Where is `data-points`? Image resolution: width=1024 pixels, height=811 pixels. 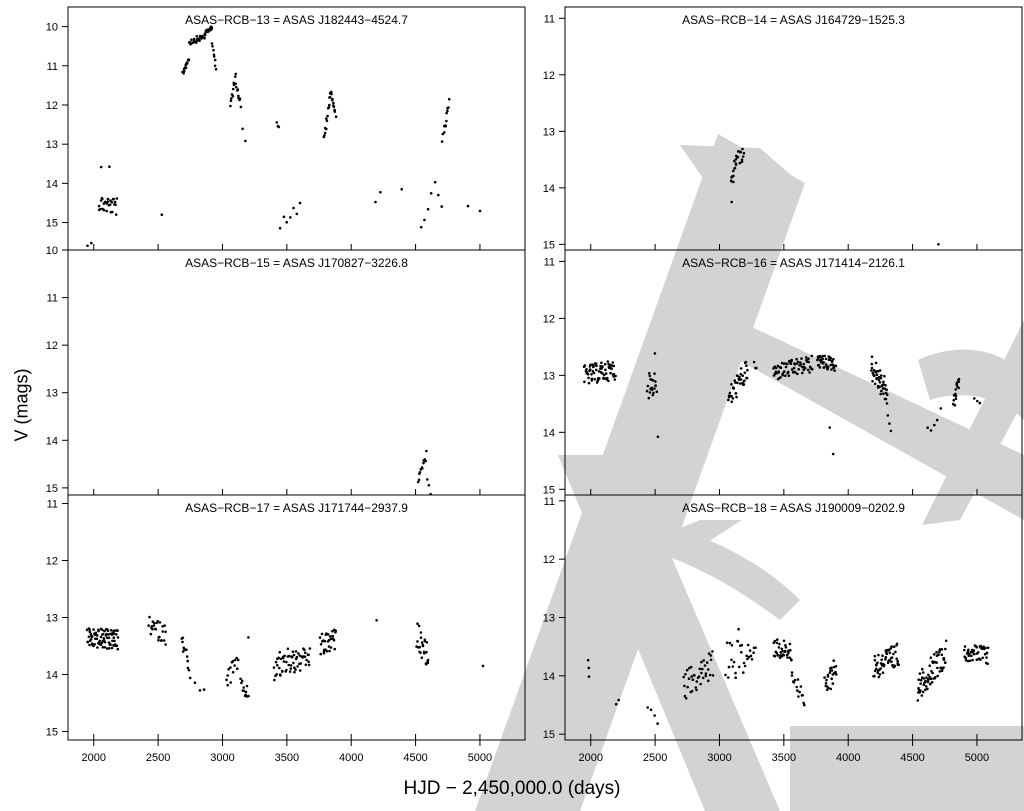 data-points is located at coordinates (834, 196).